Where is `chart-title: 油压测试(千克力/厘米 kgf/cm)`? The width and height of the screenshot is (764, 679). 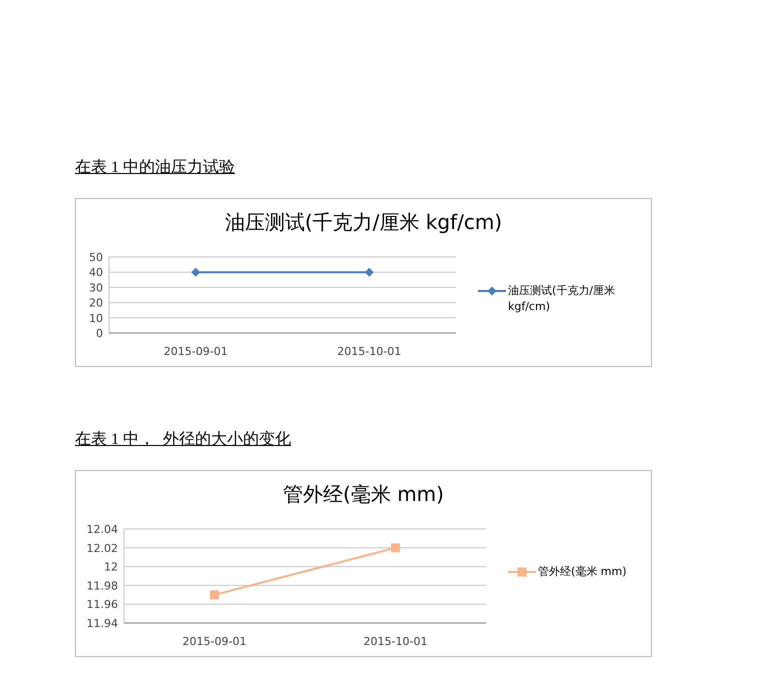 chart-title: 油压测试(千克力/厘米 kgf/cm) is located at coordinates (364, 222).